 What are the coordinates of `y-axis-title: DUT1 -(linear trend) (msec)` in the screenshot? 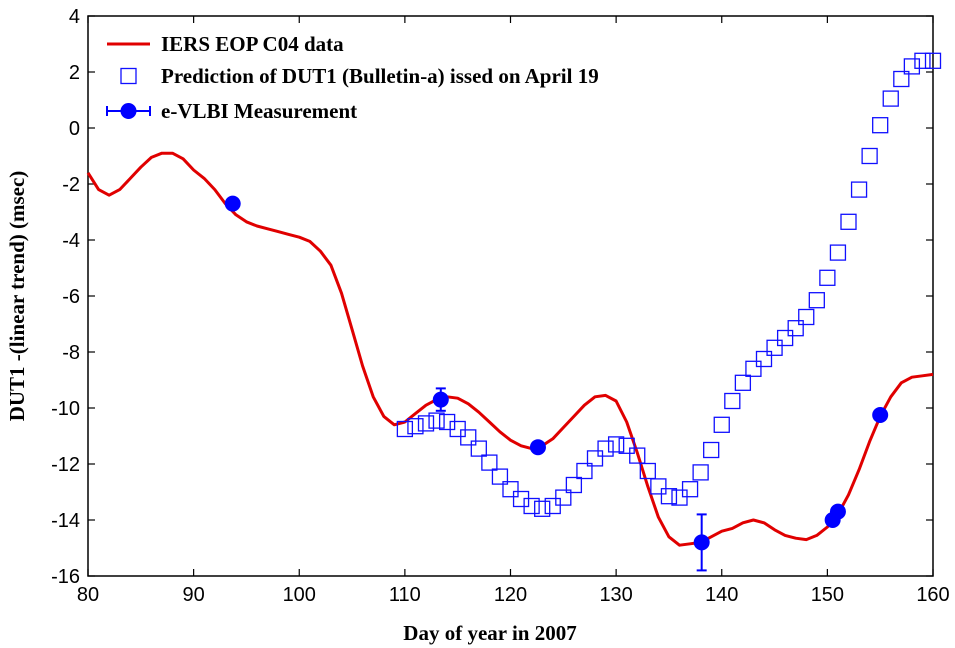 It's located at (17, 296).